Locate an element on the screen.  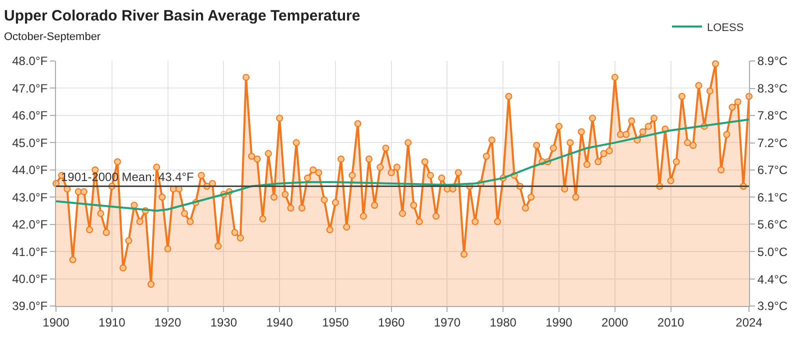
y-tick-label: 43.0°F is located at coordinates (30, 197).